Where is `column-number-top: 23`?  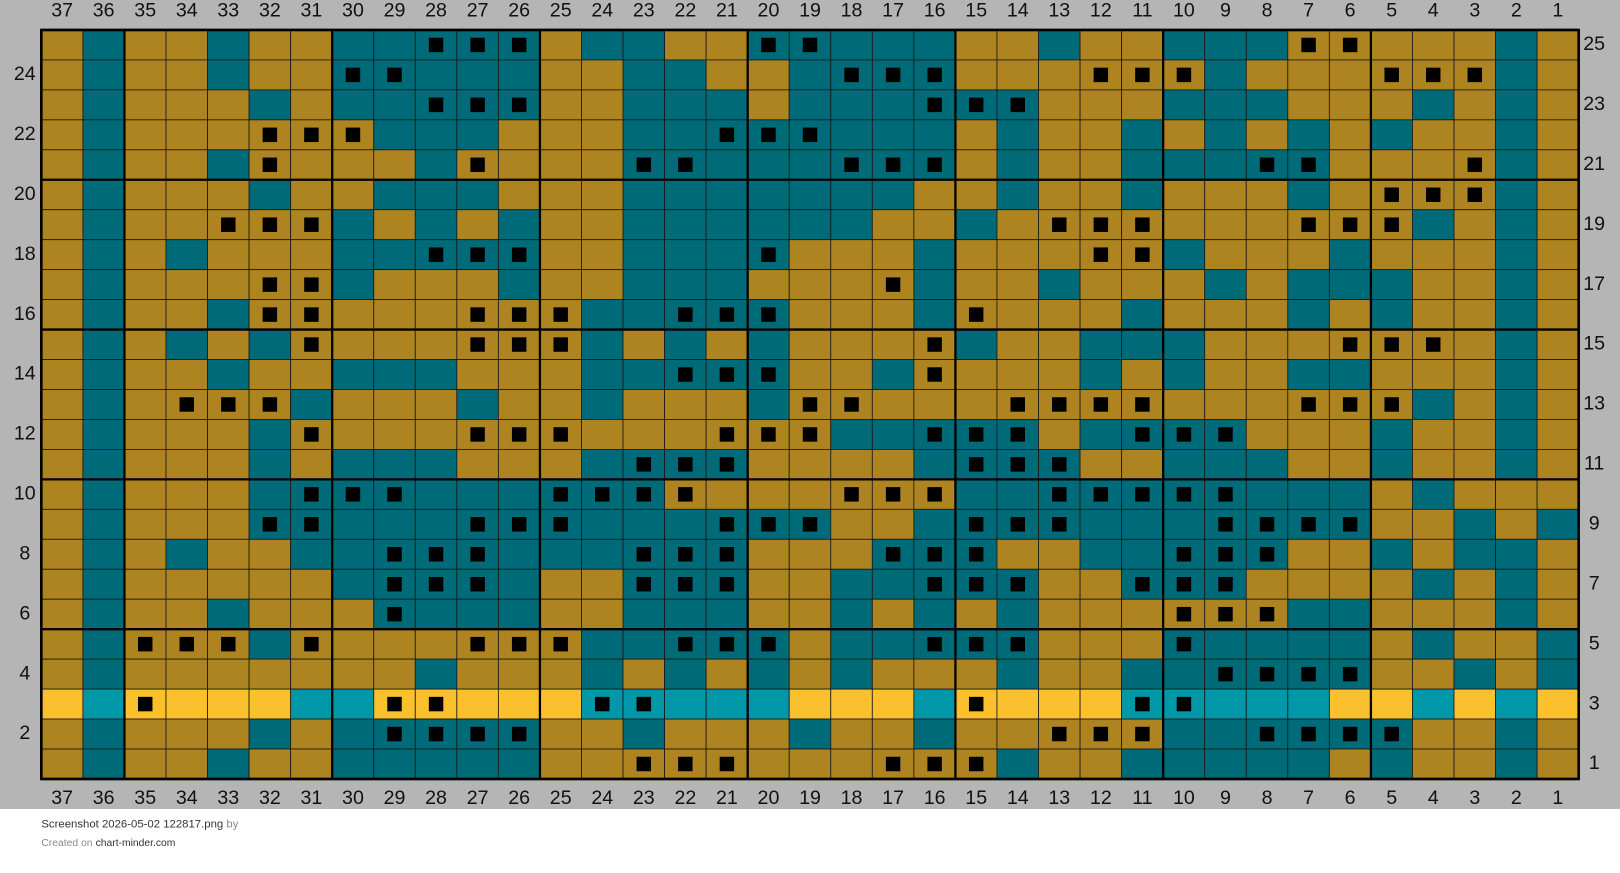 column-number-top: 23 is located at coordinates (644, 11).